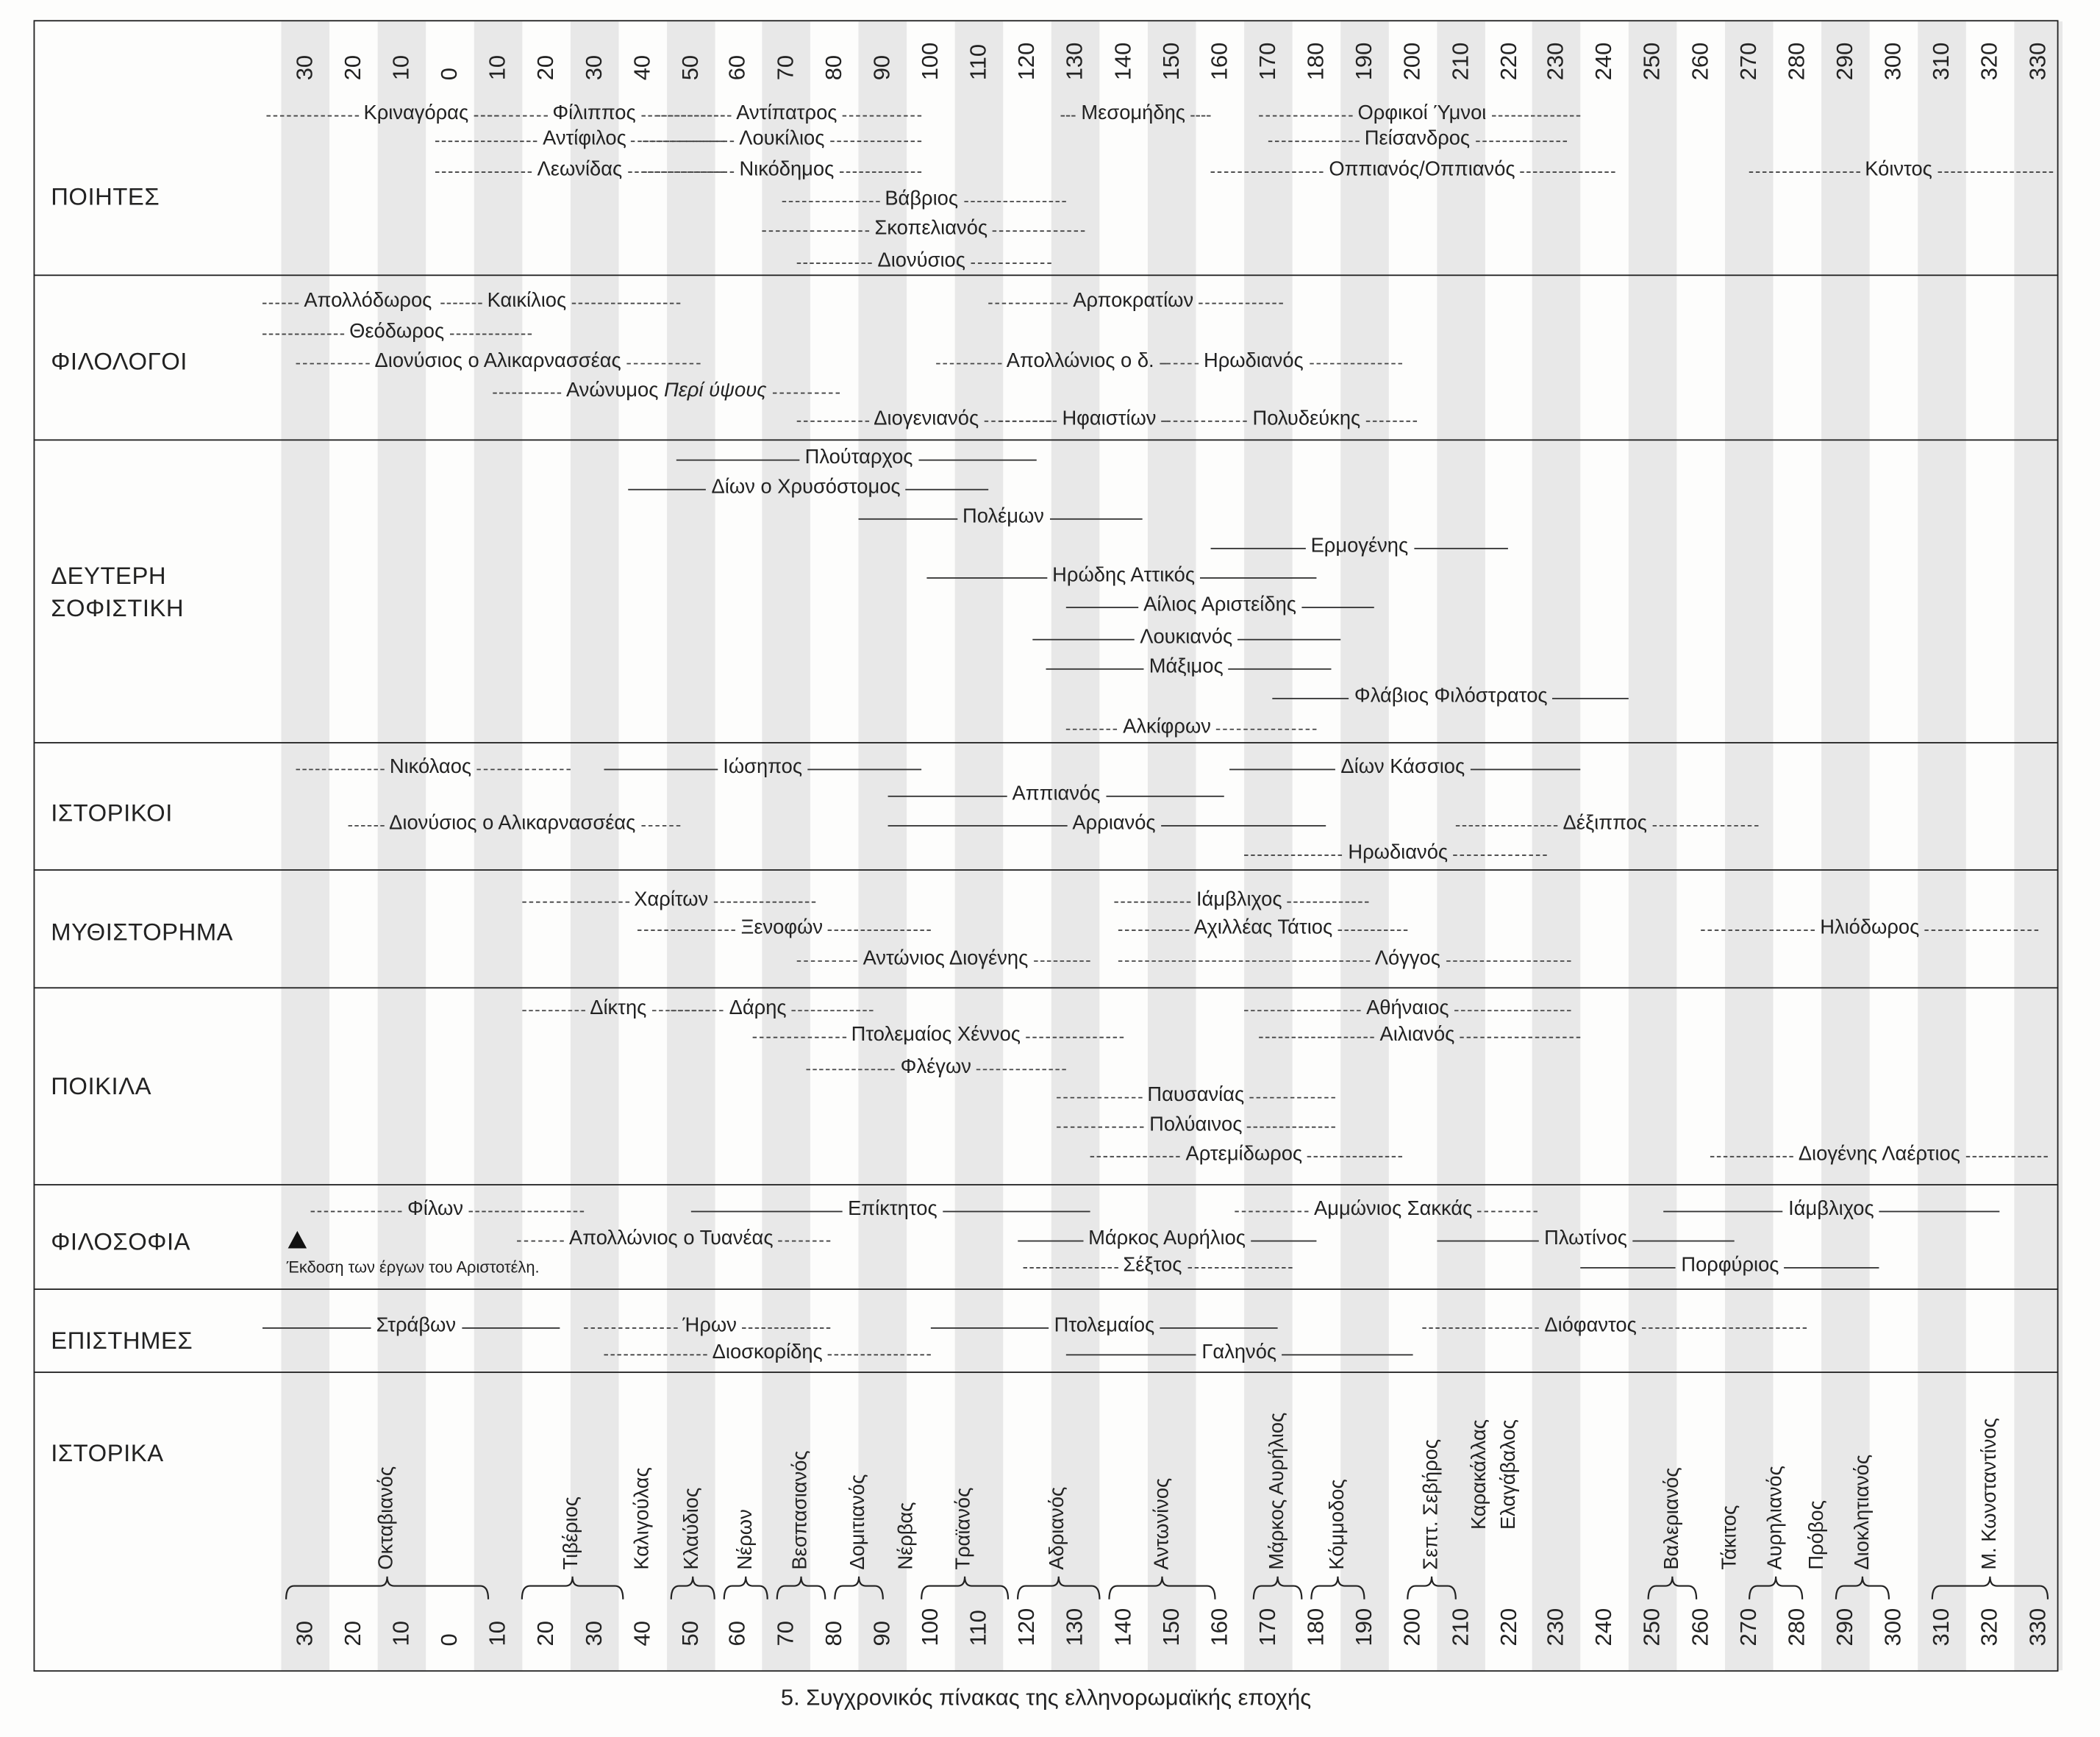 This screenshot has height=1737, width=2100. Describe the element at coordinates (1749, 62) in the screenshot. I see `year-tick-label: 270` at that location.